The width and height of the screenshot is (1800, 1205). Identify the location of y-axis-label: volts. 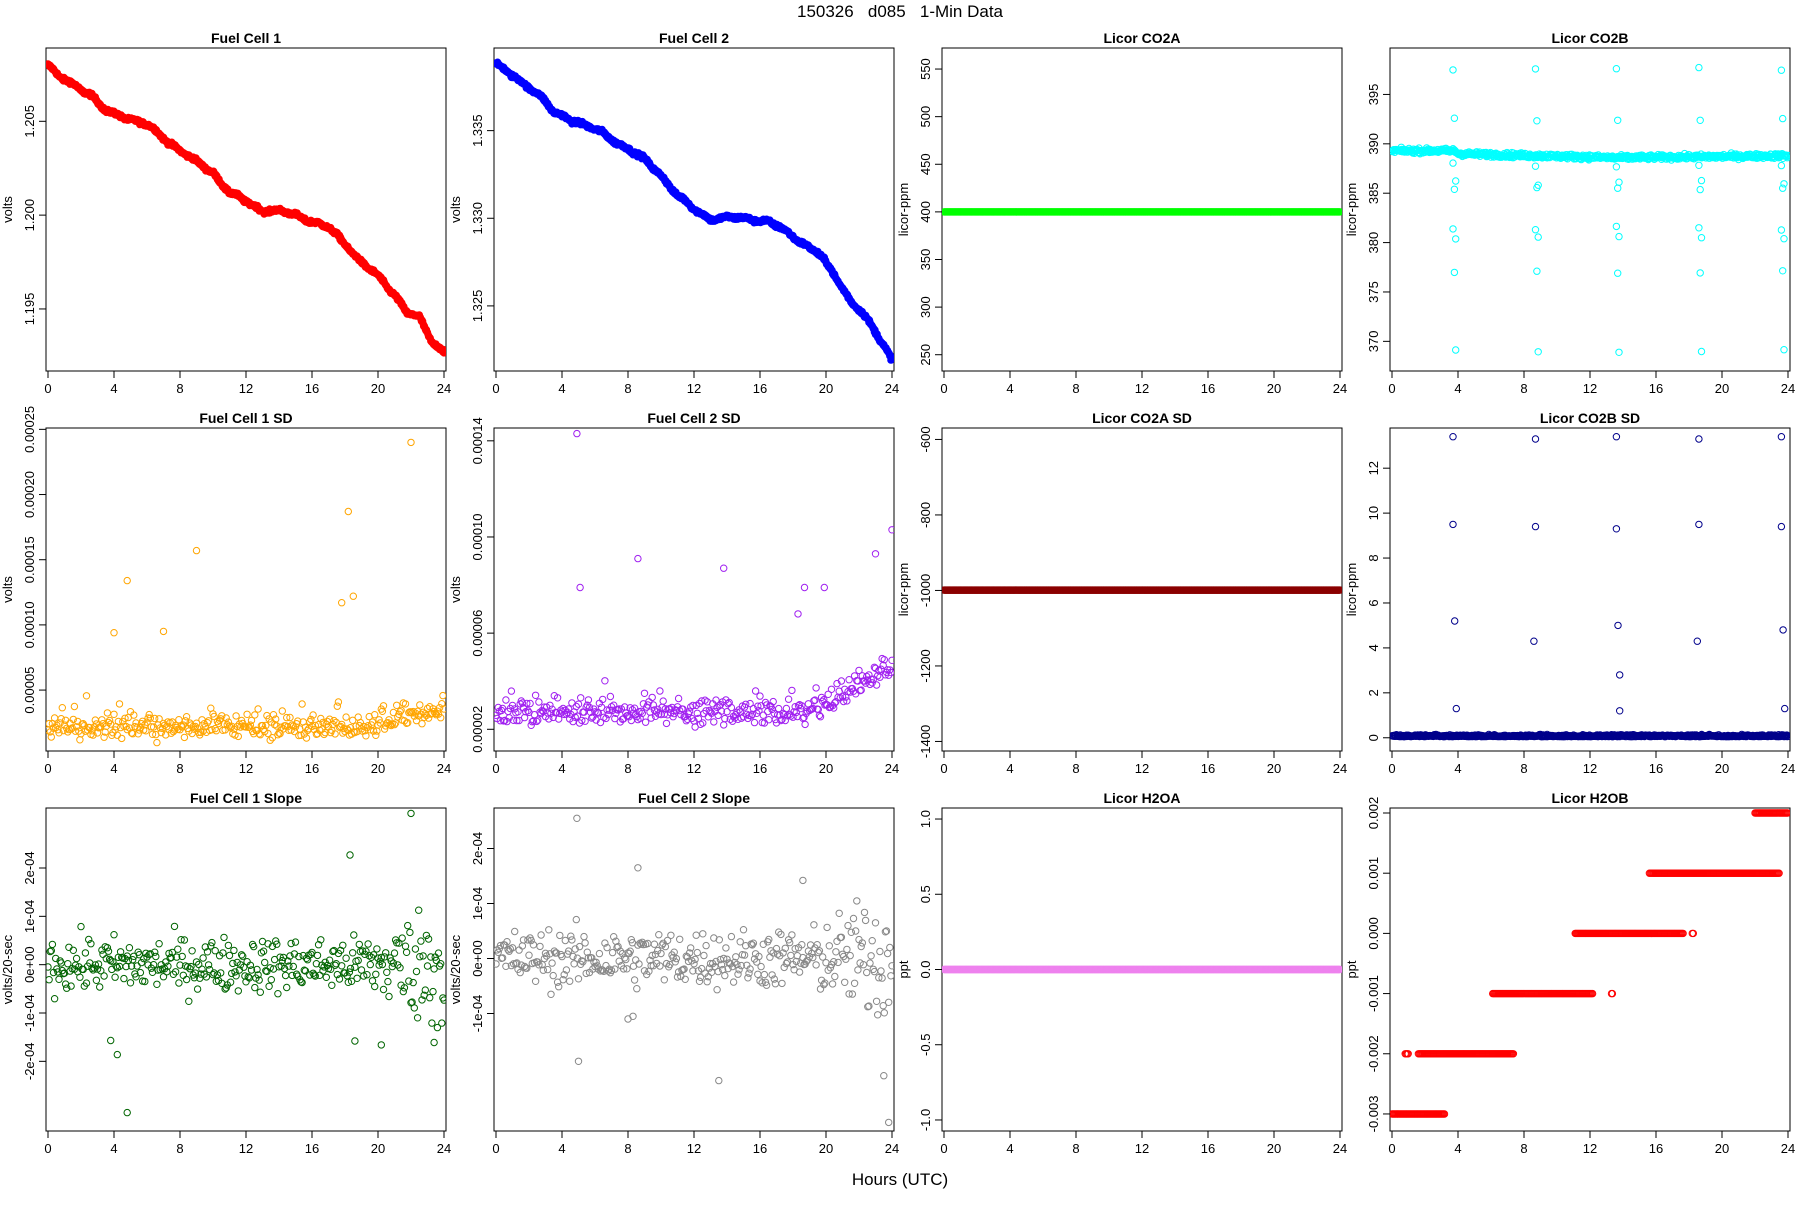
(7, 589).